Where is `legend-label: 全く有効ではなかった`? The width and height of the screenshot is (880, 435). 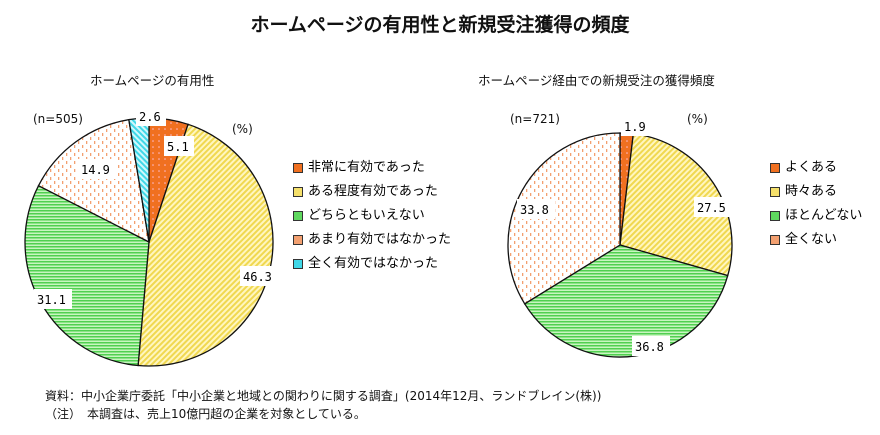
legend-label: 全く有効ではなかった is located at coordinates (373, 263).